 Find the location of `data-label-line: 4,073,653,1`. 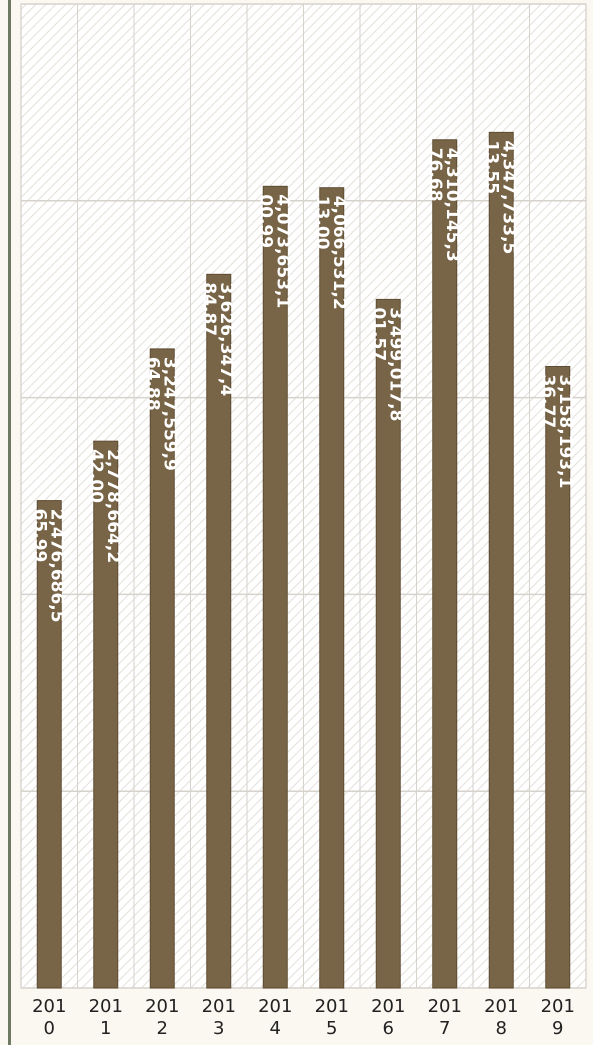

data-label-line: 4,073,653,1 is located at coordinates (282, 251).